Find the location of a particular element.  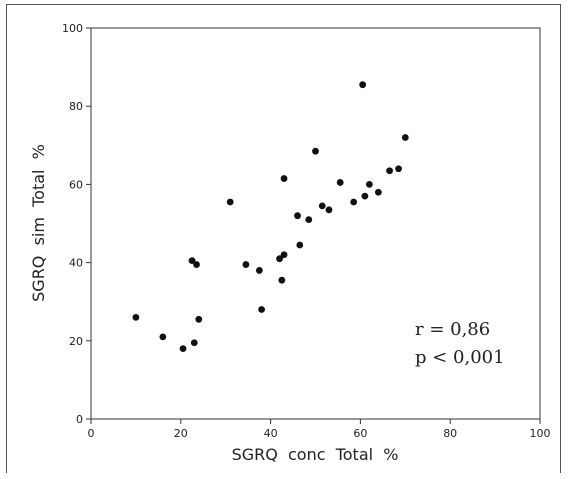

x-axis-title: SGRQ conc Total % is located at coordinates (315, 454).